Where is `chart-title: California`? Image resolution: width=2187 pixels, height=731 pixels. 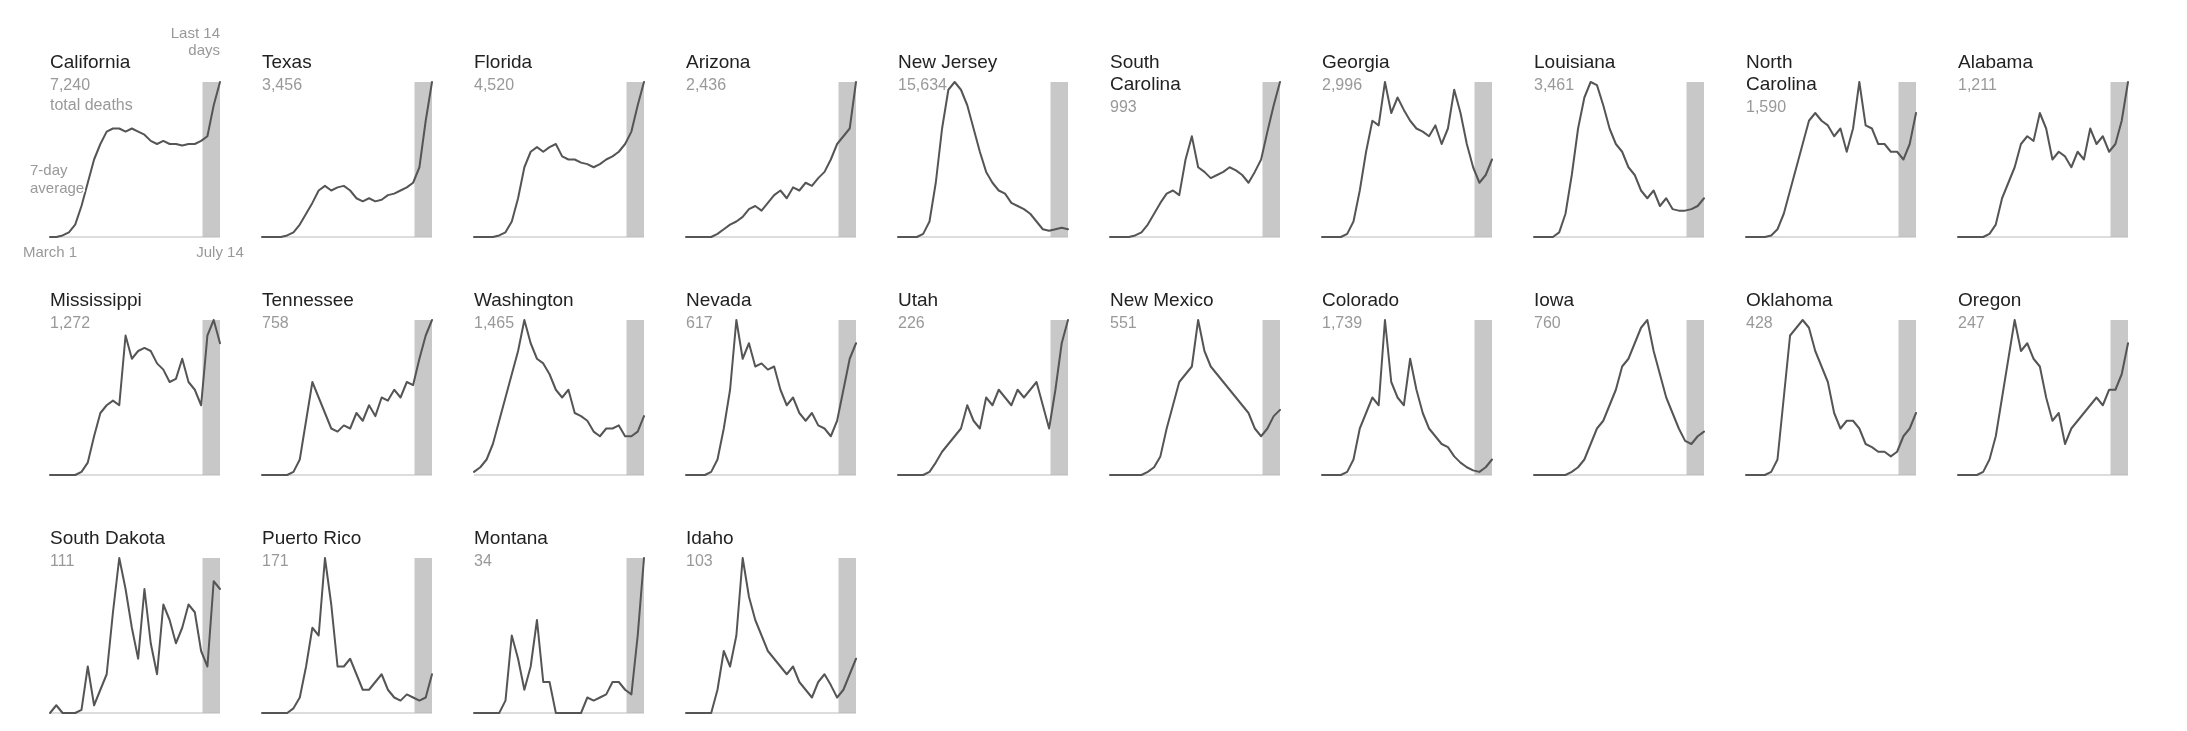 chart-title: California is located at coordinates (90, 61).